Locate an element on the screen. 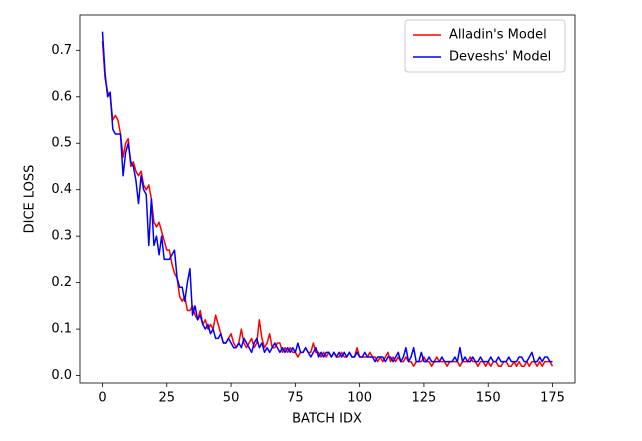 The height and width of the screenshot is (441, 642). y-axis-label: DICE LOSS is located at coordinates (30, 199).